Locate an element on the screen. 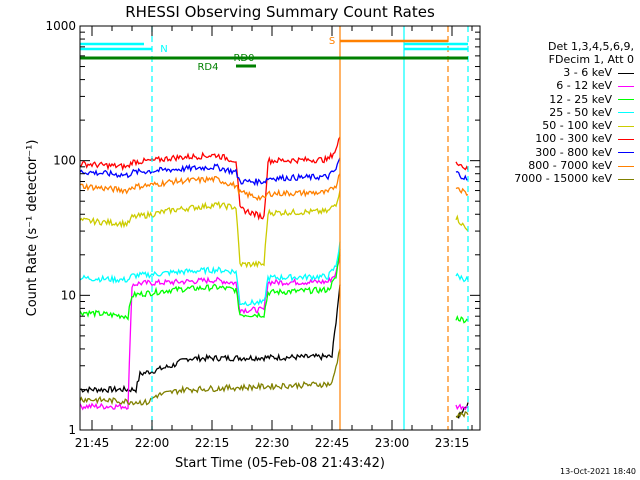 The height and width of the screenshot is (480, 640). flag-label: RD0 is located at coordinates (243, 58).